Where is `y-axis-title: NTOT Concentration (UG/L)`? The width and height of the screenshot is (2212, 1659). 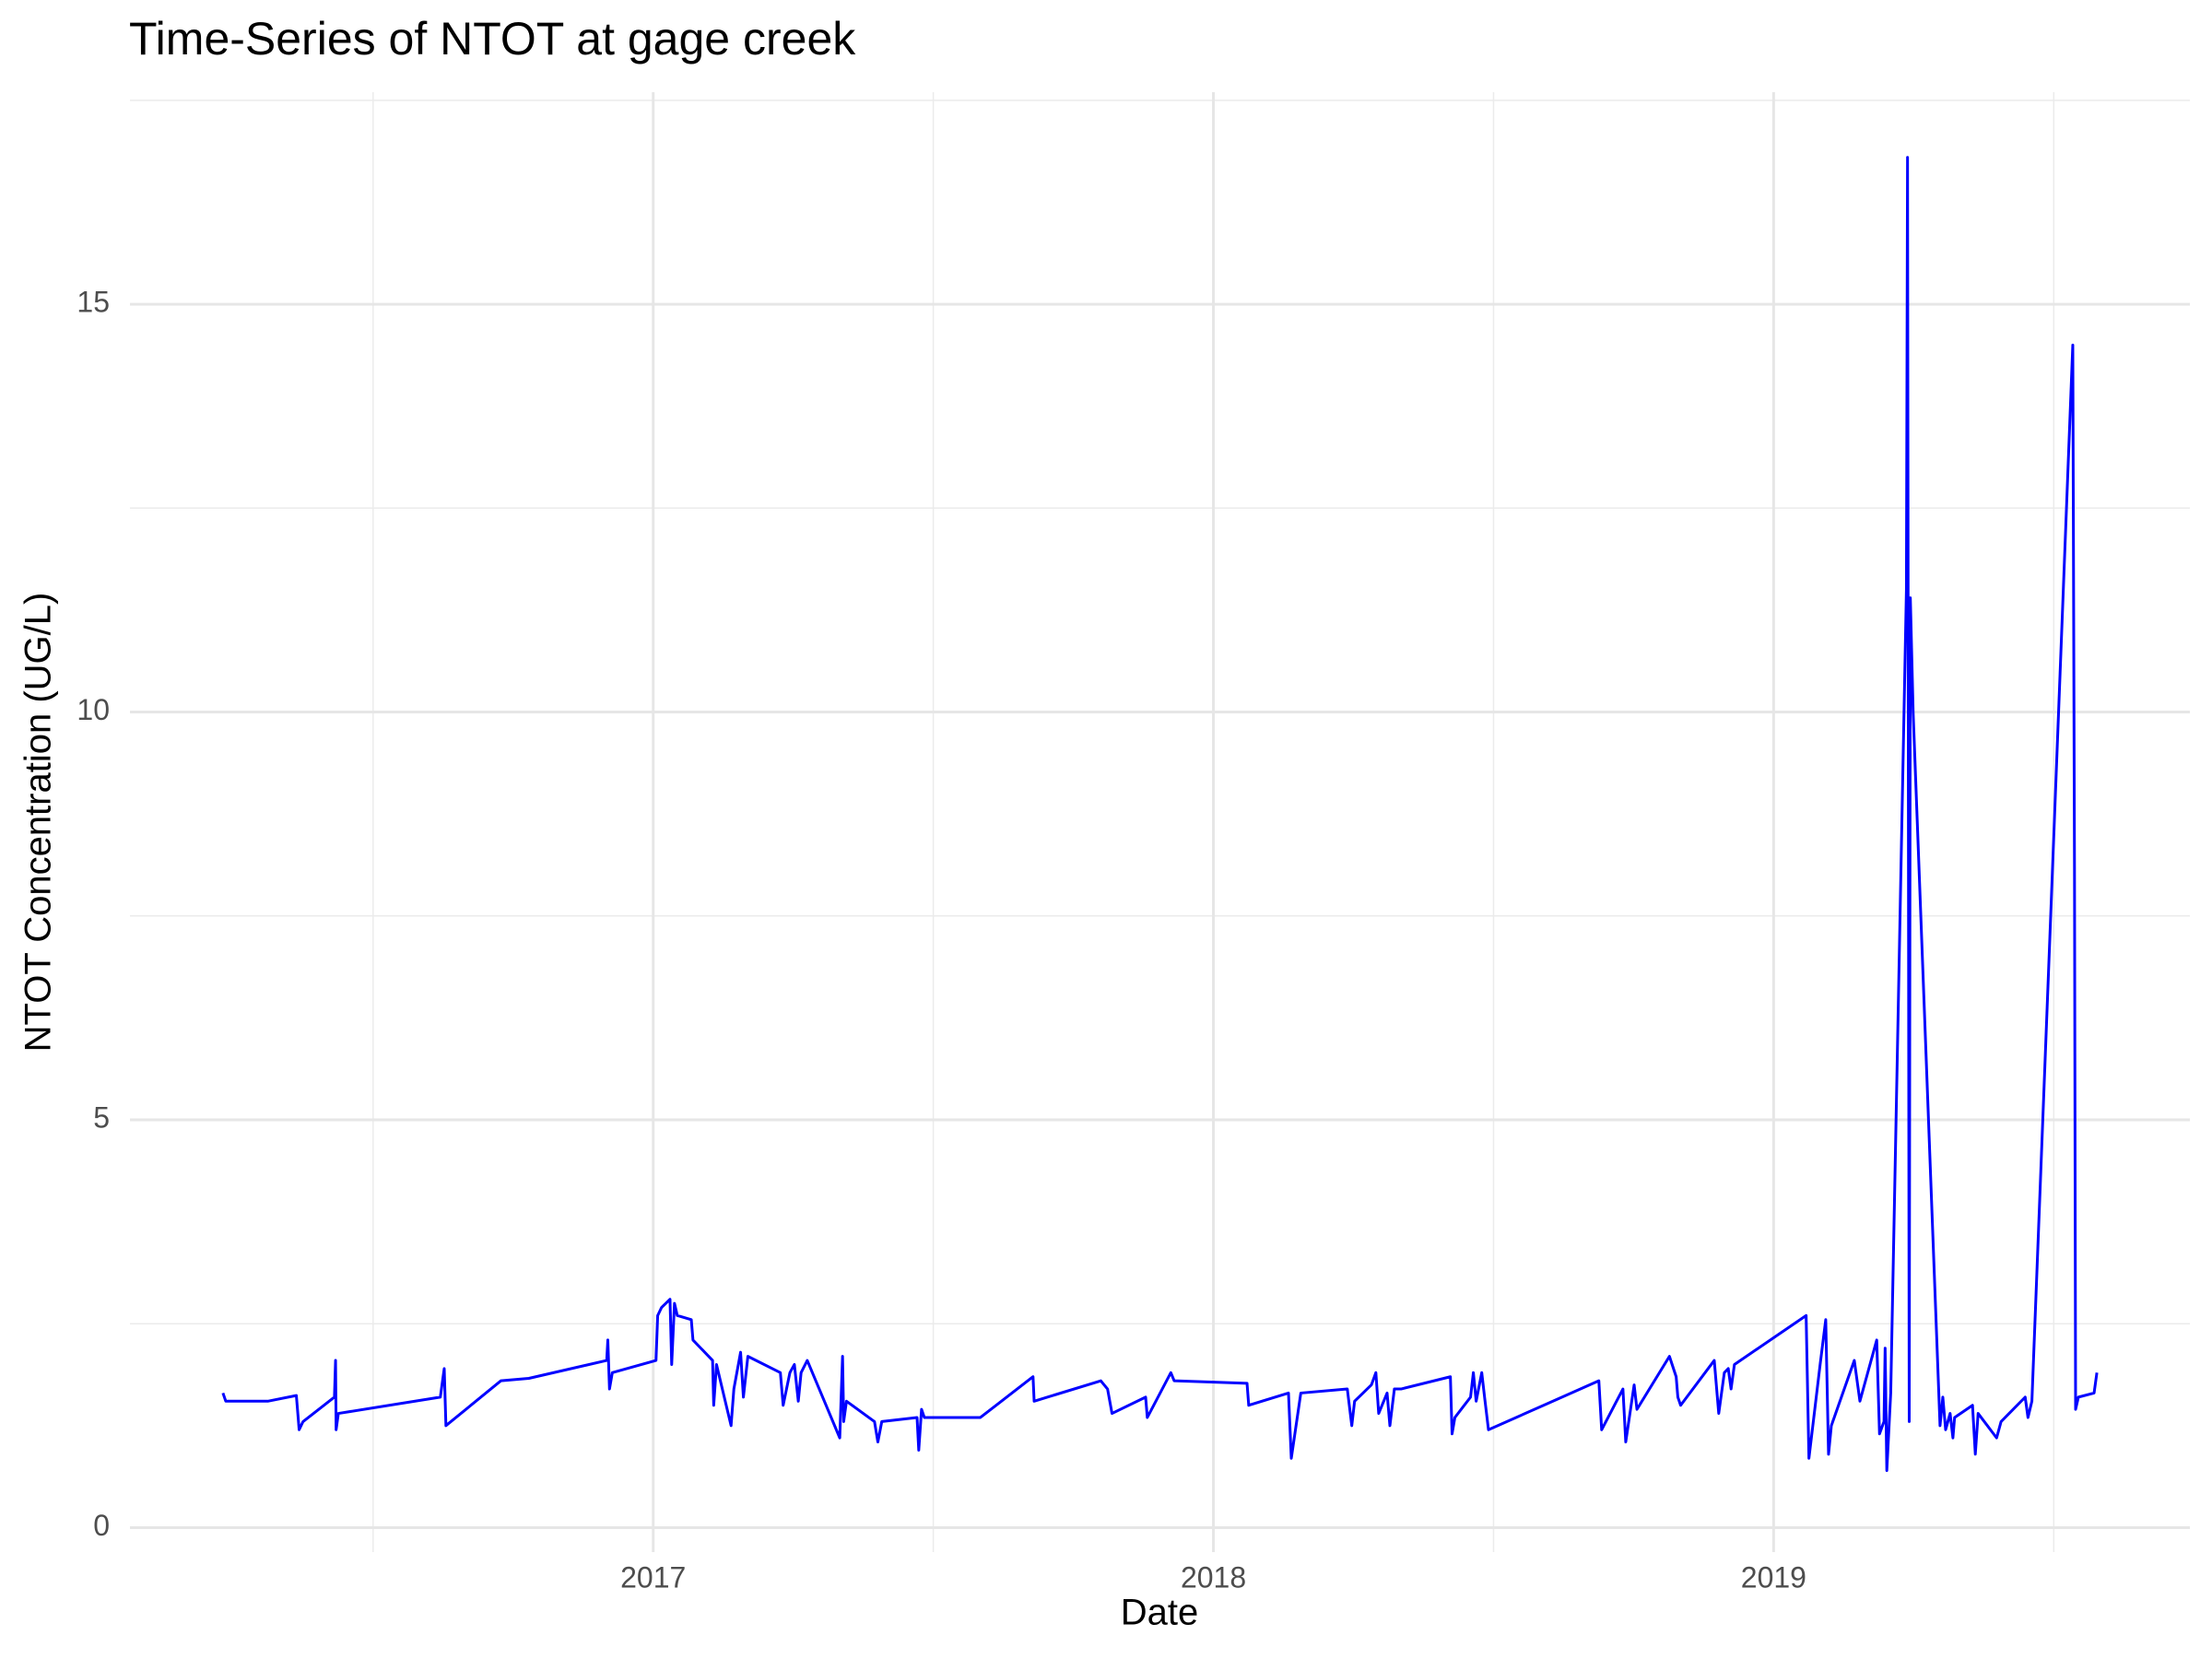 y-axis-title: NTOT Concentration (UG/L) is located at coordinates (38, 823).